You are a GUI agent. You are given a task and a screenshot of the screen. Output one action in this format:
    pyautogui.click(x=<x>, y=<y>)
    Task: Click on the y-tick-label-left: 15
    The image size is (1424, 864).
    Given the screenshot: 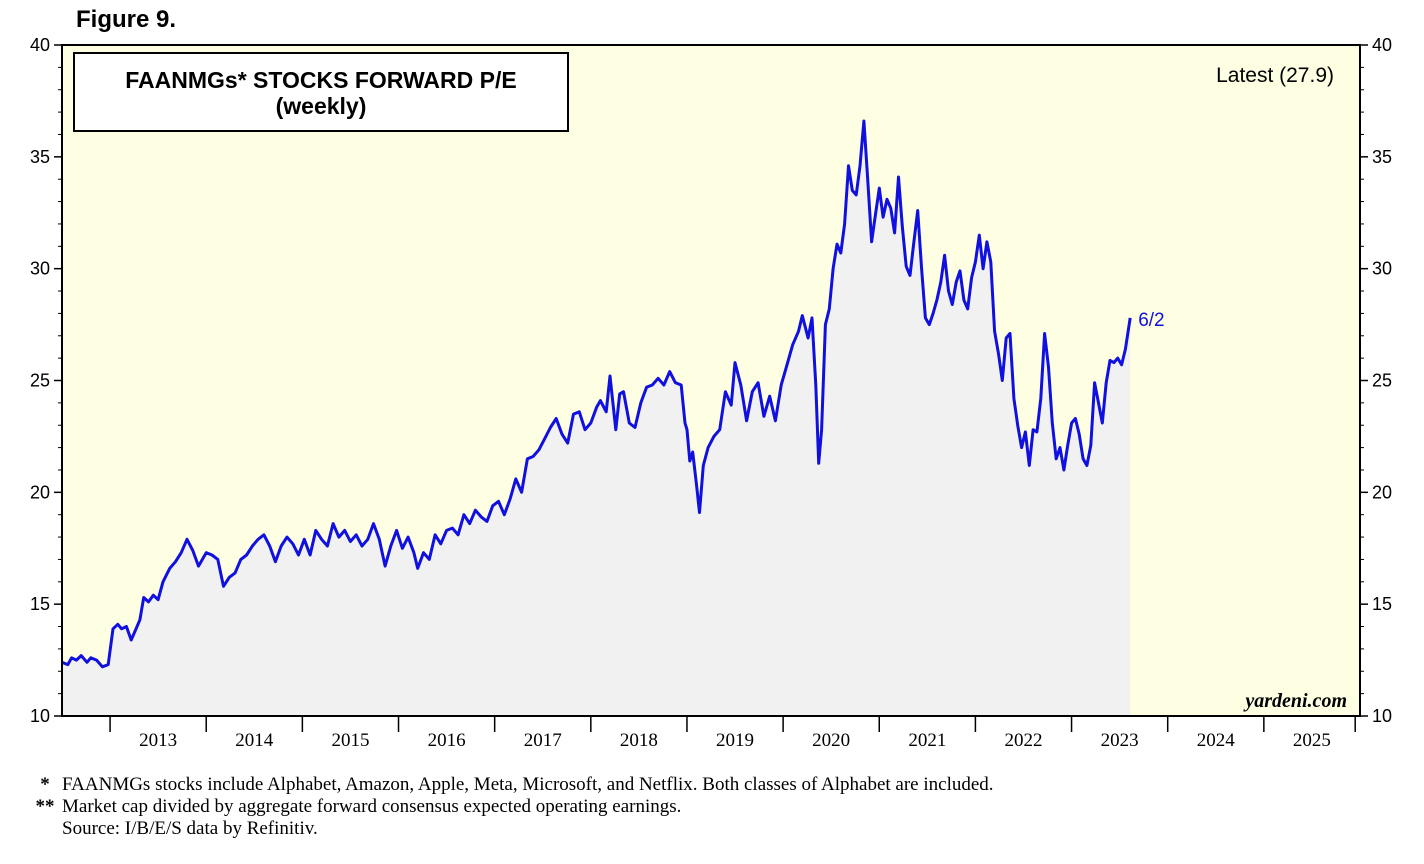 What is the action you would take?
    pyautogui.click(x=40, y=604)
    